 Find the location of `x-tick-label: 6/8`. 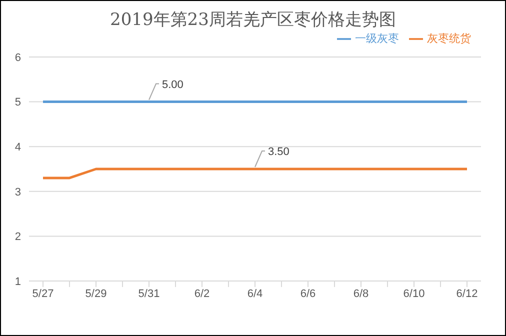

x-tick-label: 6/8 is located at coordinates (361, 294).